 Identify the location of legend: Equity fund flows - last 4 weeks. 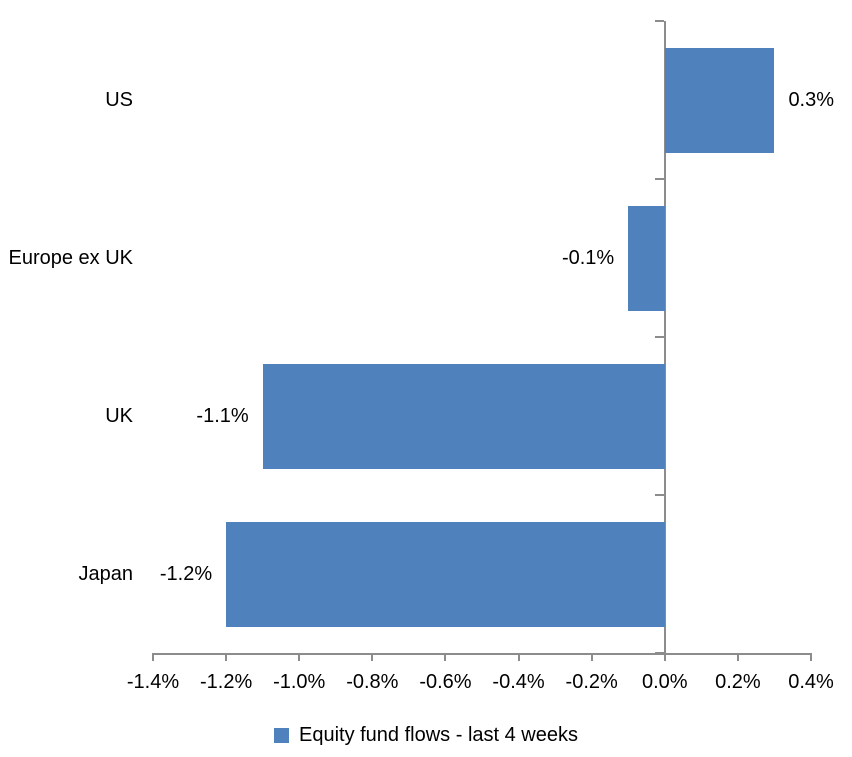
(426, 735).